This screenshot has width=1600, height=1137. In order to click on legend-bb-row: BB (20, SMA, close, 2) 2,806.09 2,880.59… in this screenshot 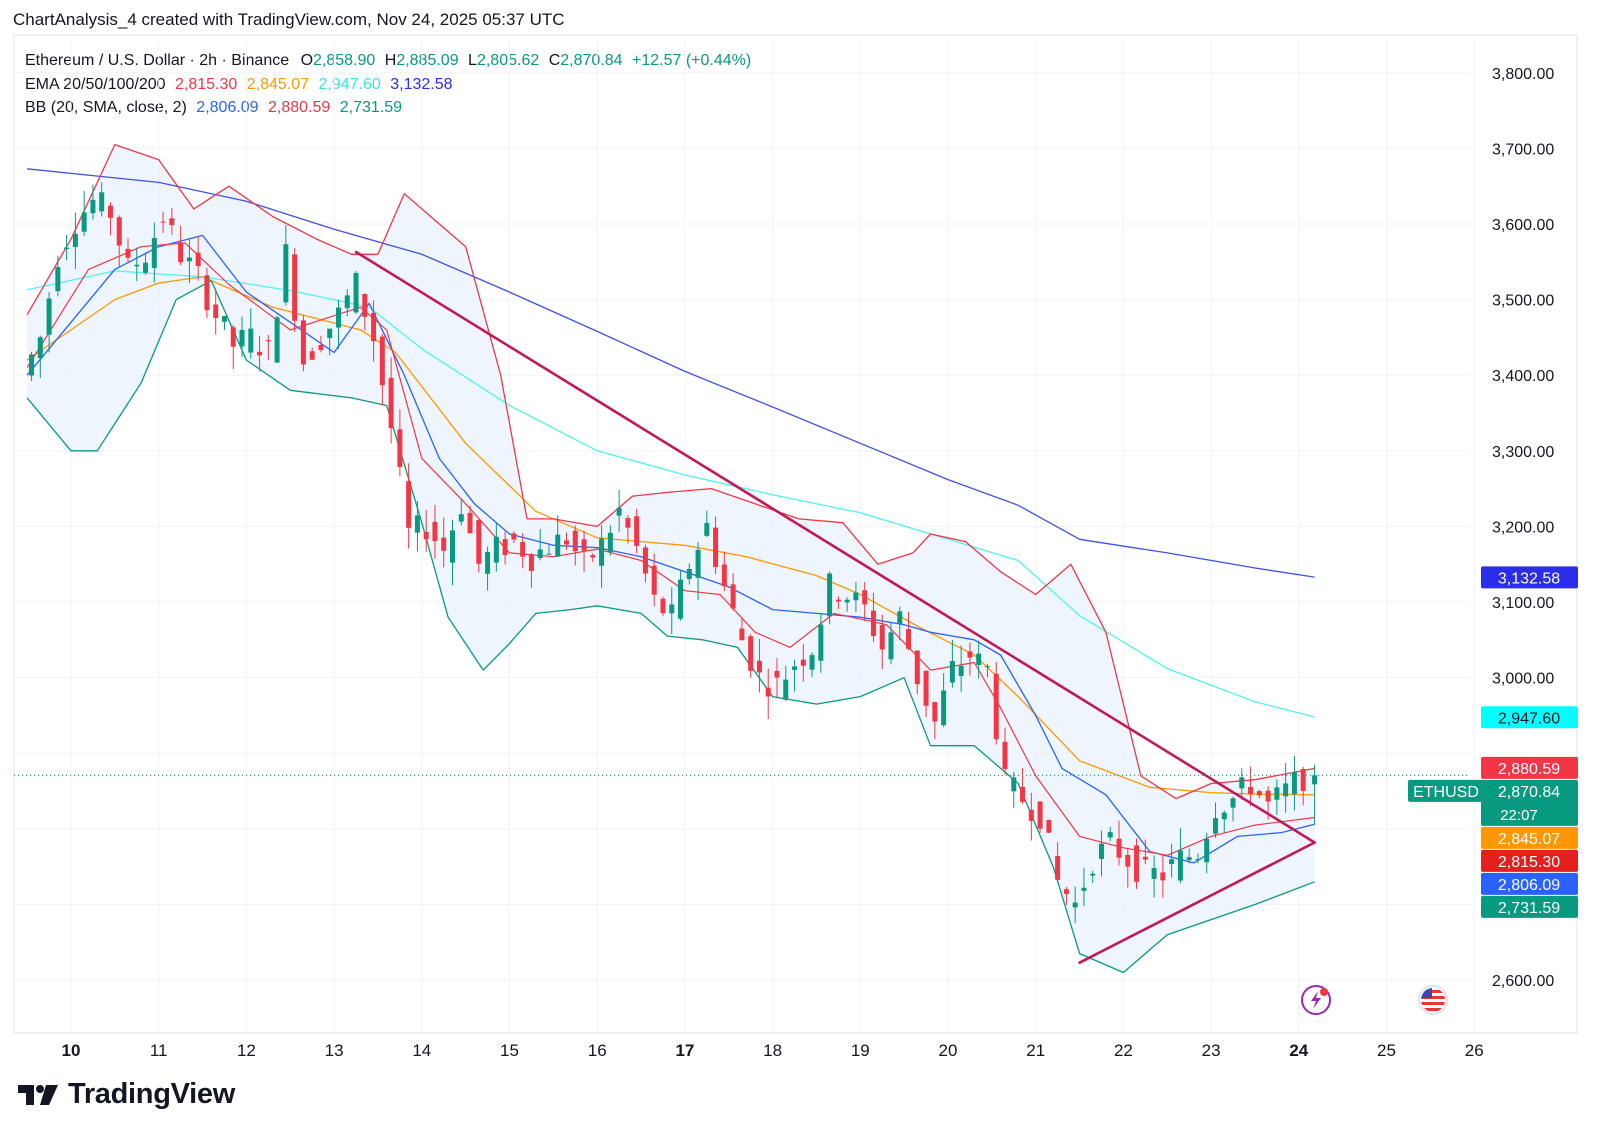, I will do `click(393, 108)`.